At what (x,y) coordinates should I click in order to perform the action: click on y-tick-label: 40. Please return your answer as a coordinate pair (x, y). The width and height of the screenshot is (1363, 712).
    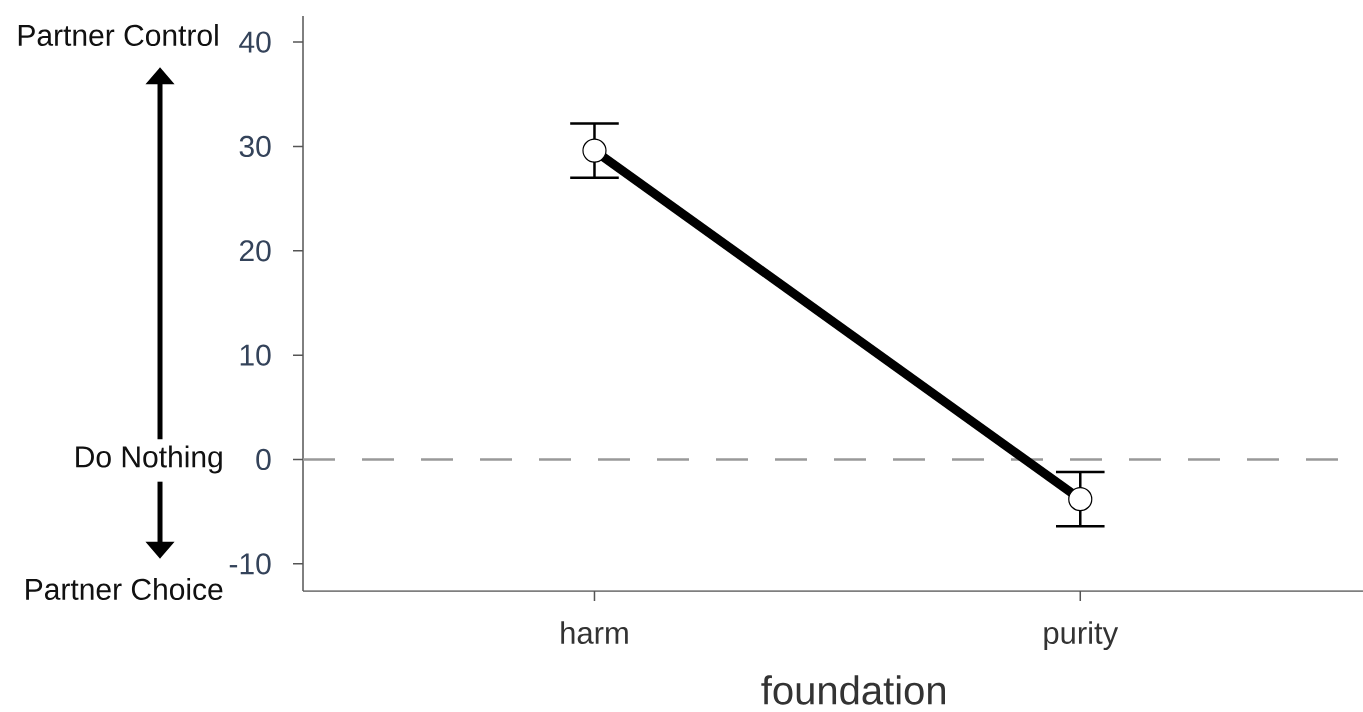
    Looking at the image, I should click on (255, 42).